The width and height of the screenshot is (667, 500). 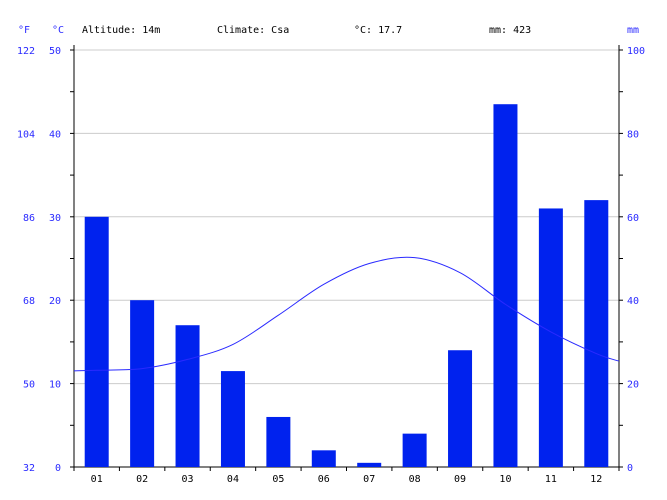 I want to click on month-label-01: 01, so click(x=97, y=479).